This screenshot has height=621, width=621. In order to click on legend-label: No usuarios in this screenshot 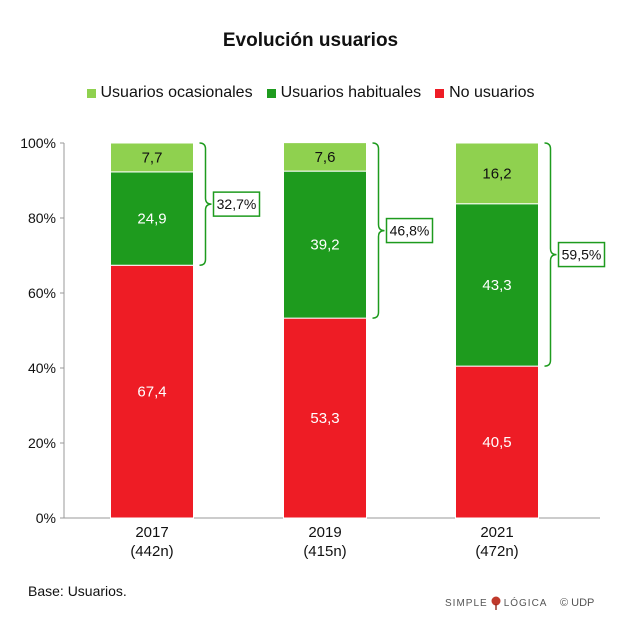, I will do `click(492, 92)`.